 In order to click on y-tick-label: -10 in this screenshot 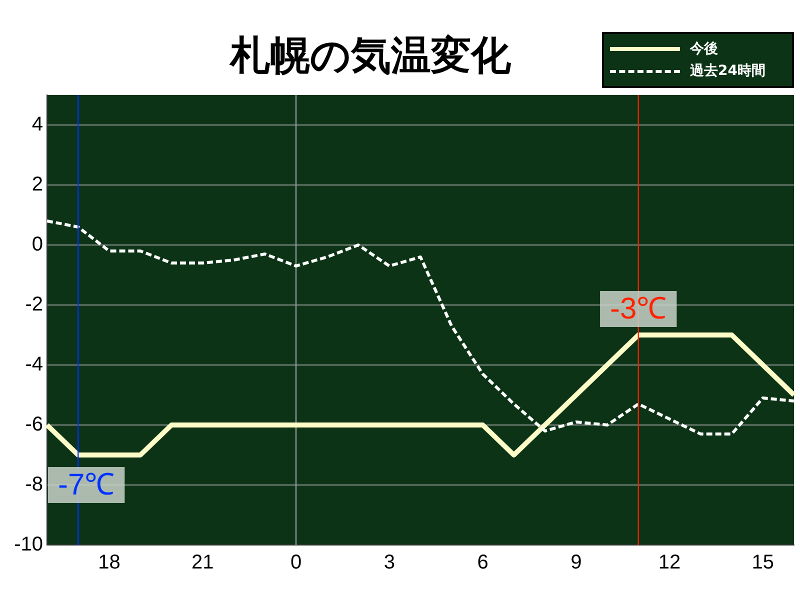, I will do `click(28, 545)`.